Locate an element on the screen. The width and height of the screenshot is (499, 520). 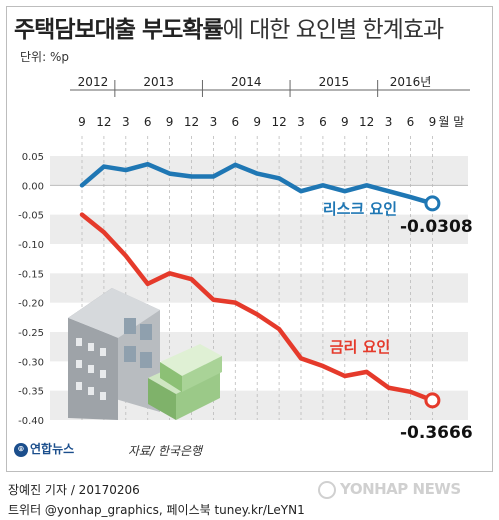
year-label: 2013 is located at coordinates (158, 82).